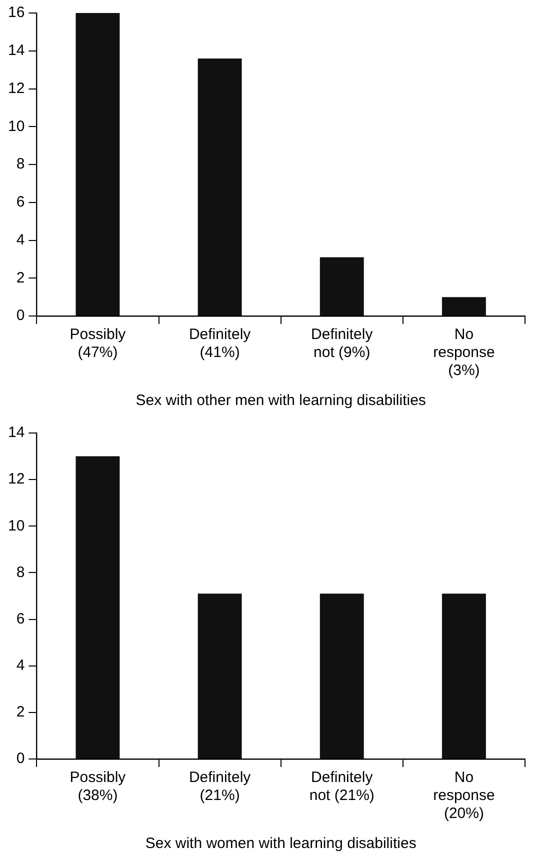 The height and width of the screenshot is (863, 545). What do you see at coordinates (280, 843) in the screenshot?
I see `x-axis-title: Sex with women with learning disabilities` at bounding box center [280, 843].